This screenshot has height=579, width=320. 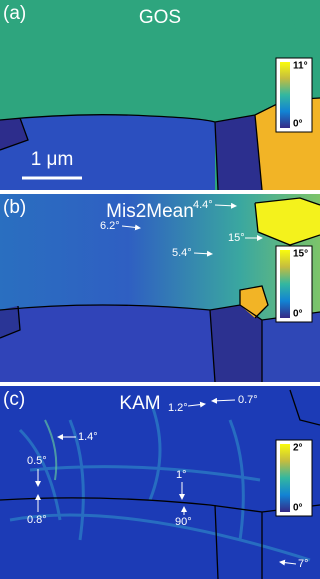 What do you see at coordinates (139, 403) in the screenshot?
I see `panel-title: KAM` at bounding box center [139, 403].